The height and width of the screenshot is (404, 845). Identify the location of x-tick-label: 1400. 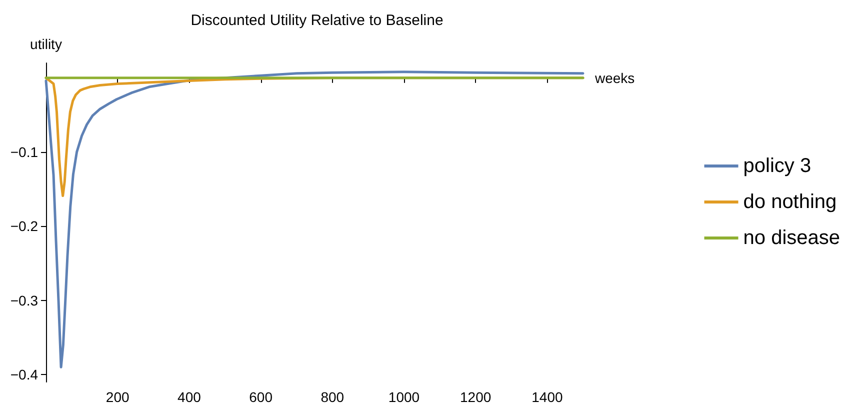
(547, 396).